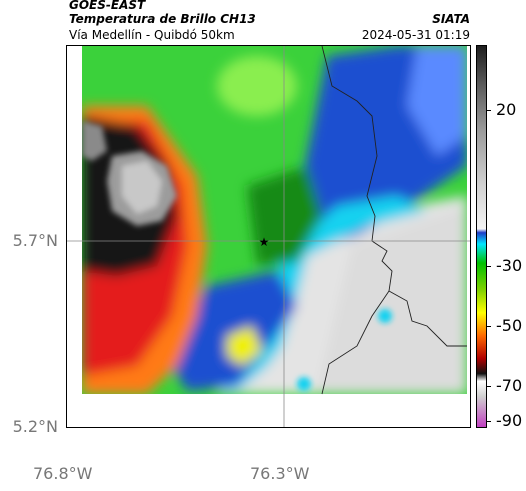 The height and width of the screenshot is (491, 526). I want to click on product-title: Temperatura de Brillo CH13, so click(162, 19).